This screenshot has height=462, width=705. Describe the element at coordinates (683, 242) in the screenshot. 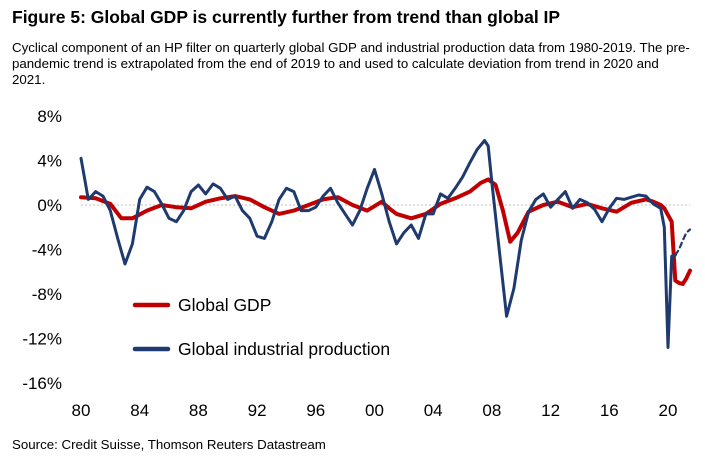

I see `series-ip-extrapolated-line` at that location.